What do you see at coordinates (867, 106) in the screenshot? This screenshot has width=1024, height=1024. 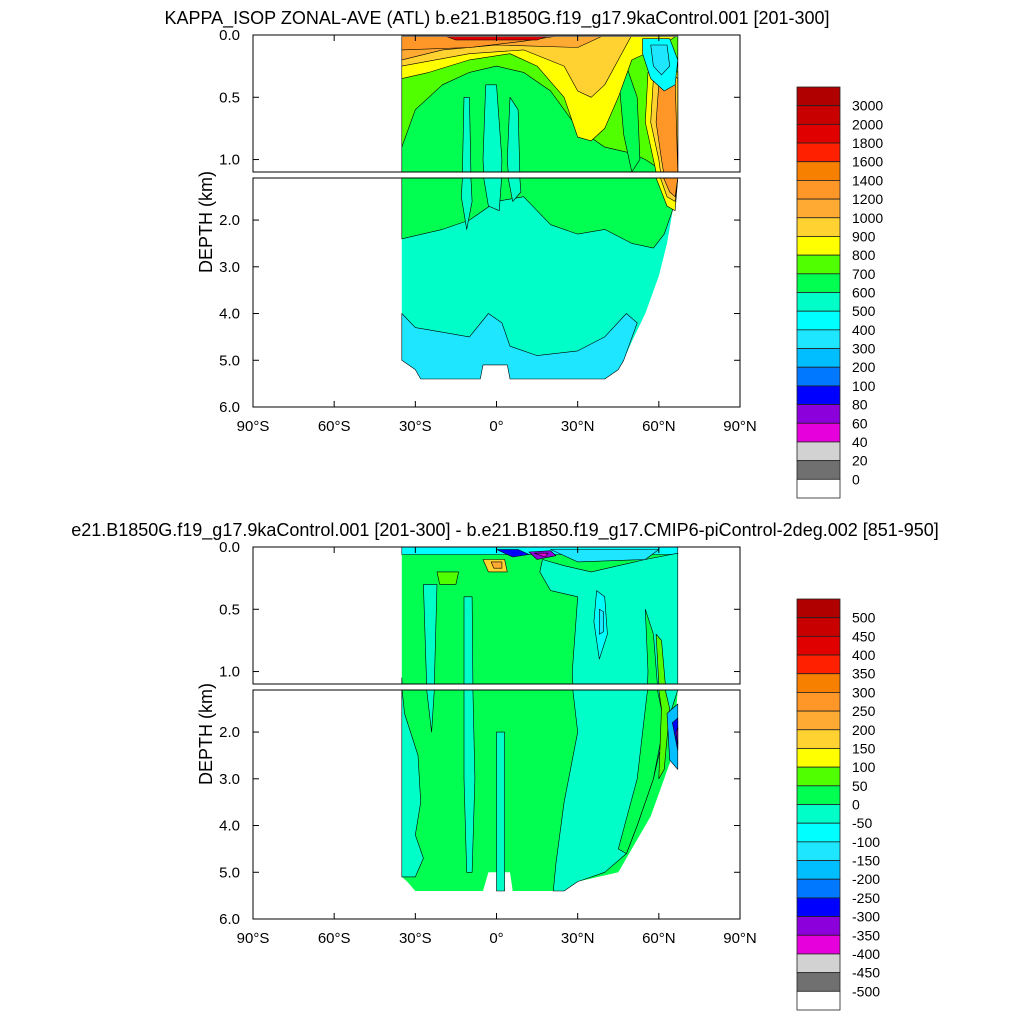 I see `colorbar-label: 3000` at bounding box center [867, 106].